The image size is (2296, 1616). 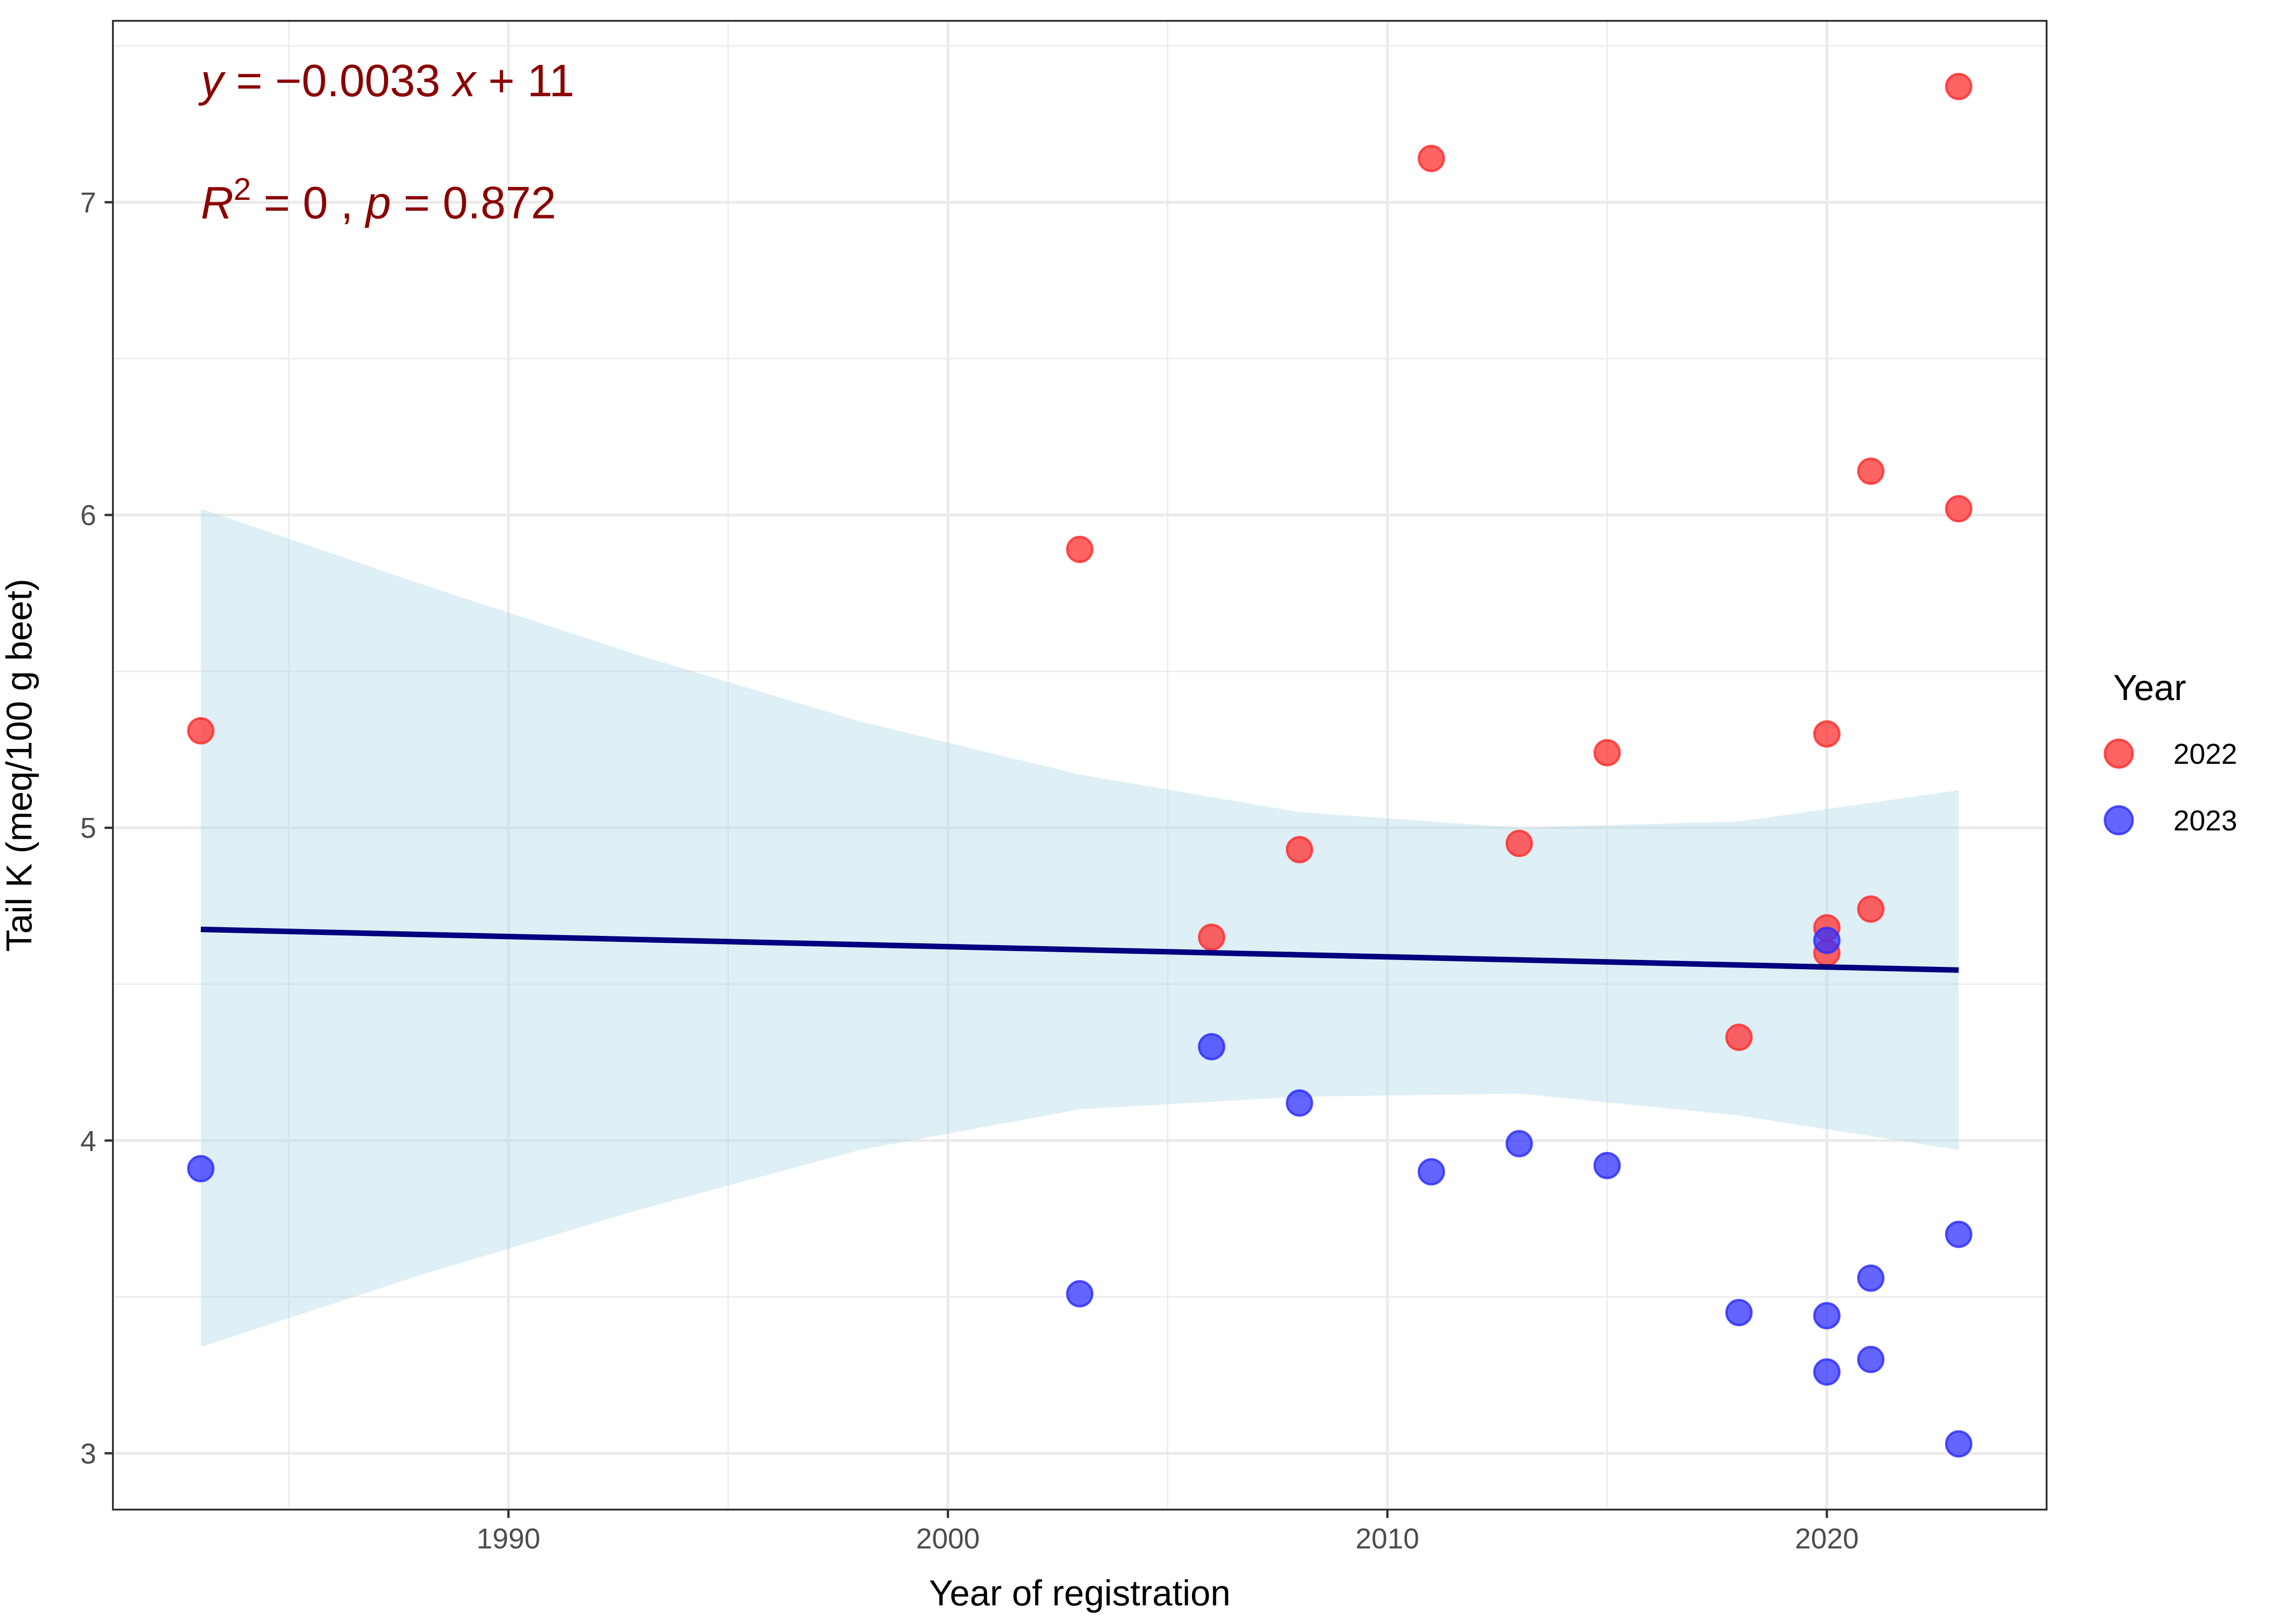 What do you see at coordinates (1168, 1532) in the screenshot?
I see `x-axis: 1990 2000 2010 2020` at bounding box center [1168, 1532].